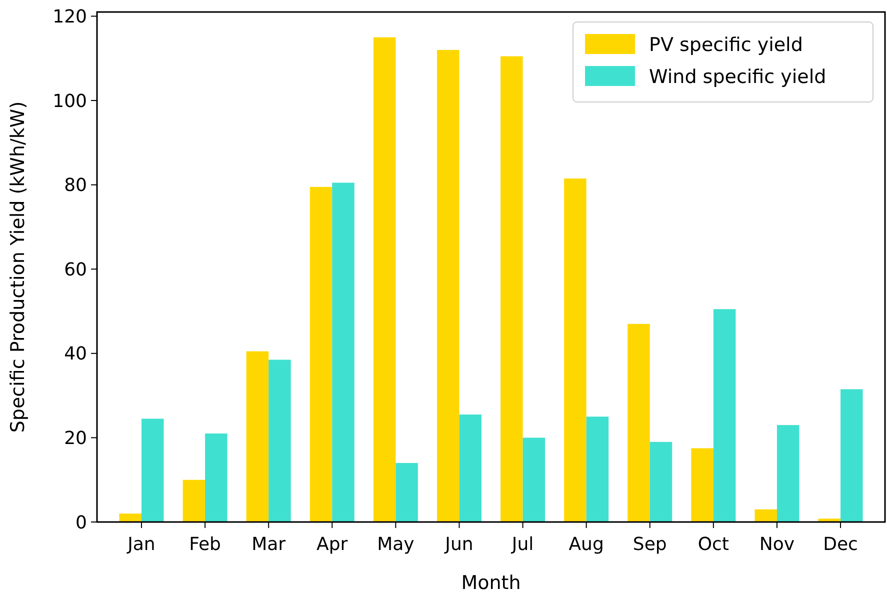 This screenshot has width=887, height=597. What do you see at coordinates (713, 544) in the screenshot?
I see `x-tick-label: Oct` at bounding box center [713, 544].